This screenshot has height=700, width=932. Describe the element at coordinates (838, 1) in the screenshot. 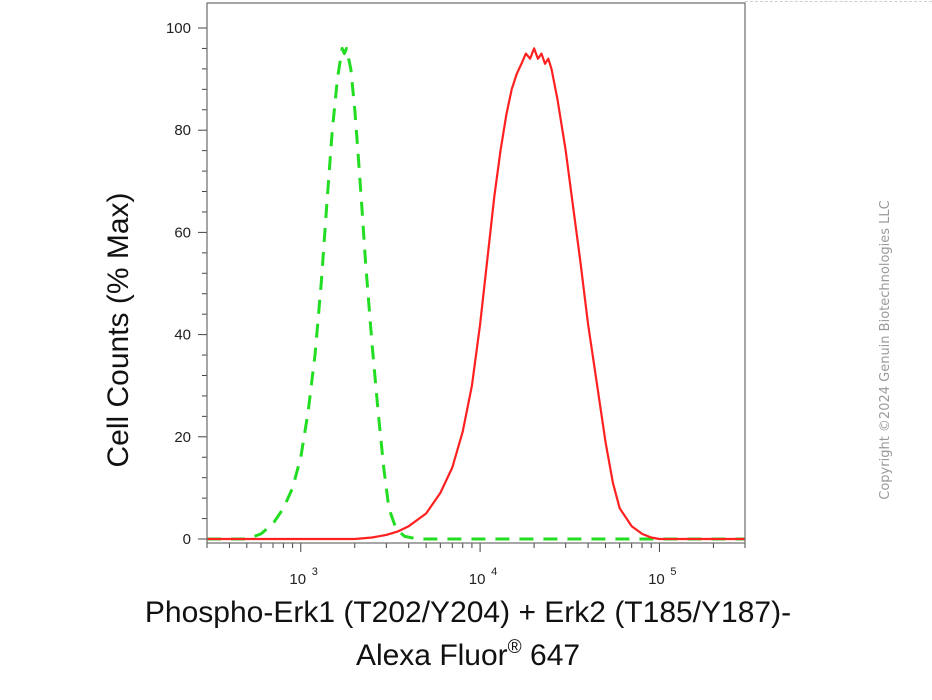

I see `top-dashed-border` at that location.